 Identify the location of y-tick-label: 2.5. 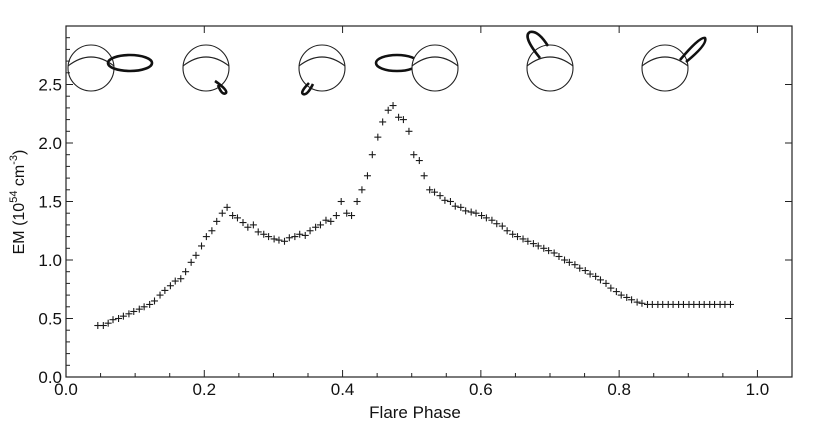
(50, 85).